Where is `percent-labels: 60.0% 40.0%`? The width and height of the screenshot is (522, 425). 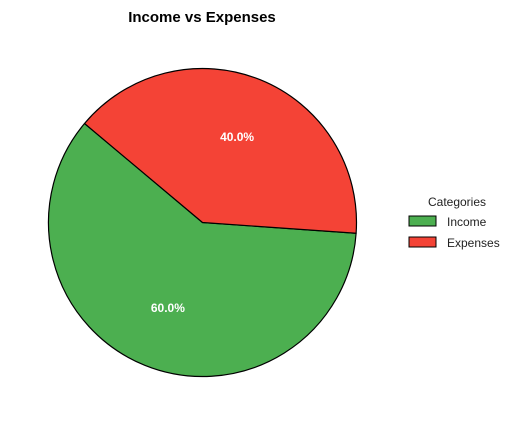
percent-labels: 60.0% 40.0% is located at coordinates (203, 222).